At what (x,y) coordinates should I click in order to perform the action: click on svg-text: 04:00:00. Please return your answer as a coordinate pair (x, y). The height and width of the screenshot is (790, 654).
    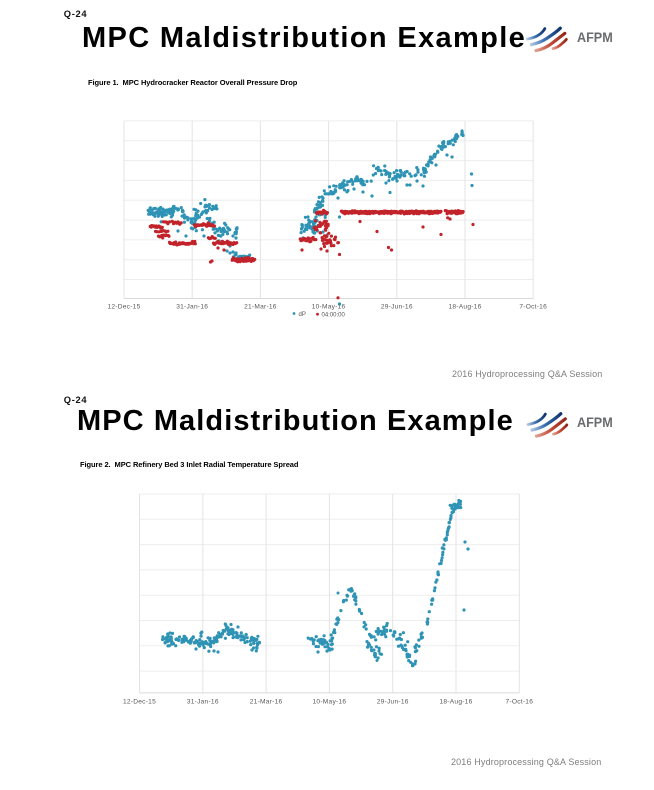
    Looking at the image, I should click on (334, 316).